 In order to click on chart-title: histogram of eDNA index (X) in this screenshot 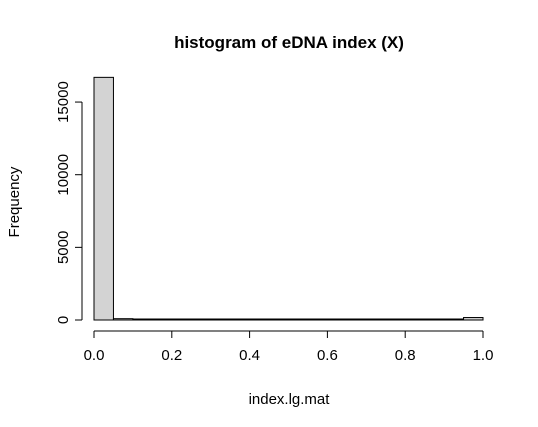, I will do `click(289, 42)`.